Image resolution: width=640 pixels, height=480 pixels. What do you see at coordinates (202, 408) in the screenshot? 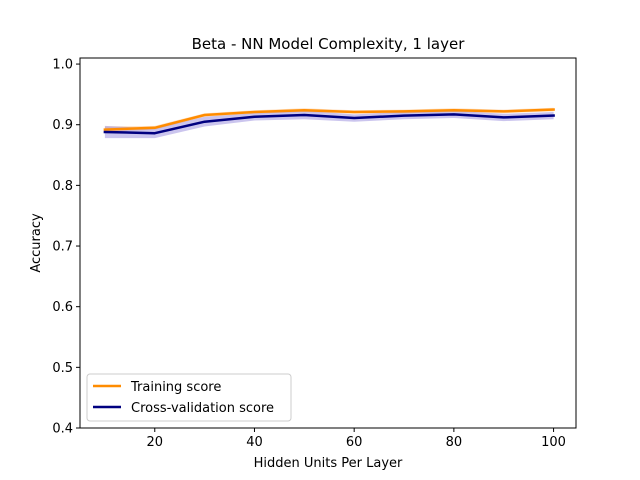
I see `legend-label-cross-validation: Cross-validation score` at bounding box center [202, 408].